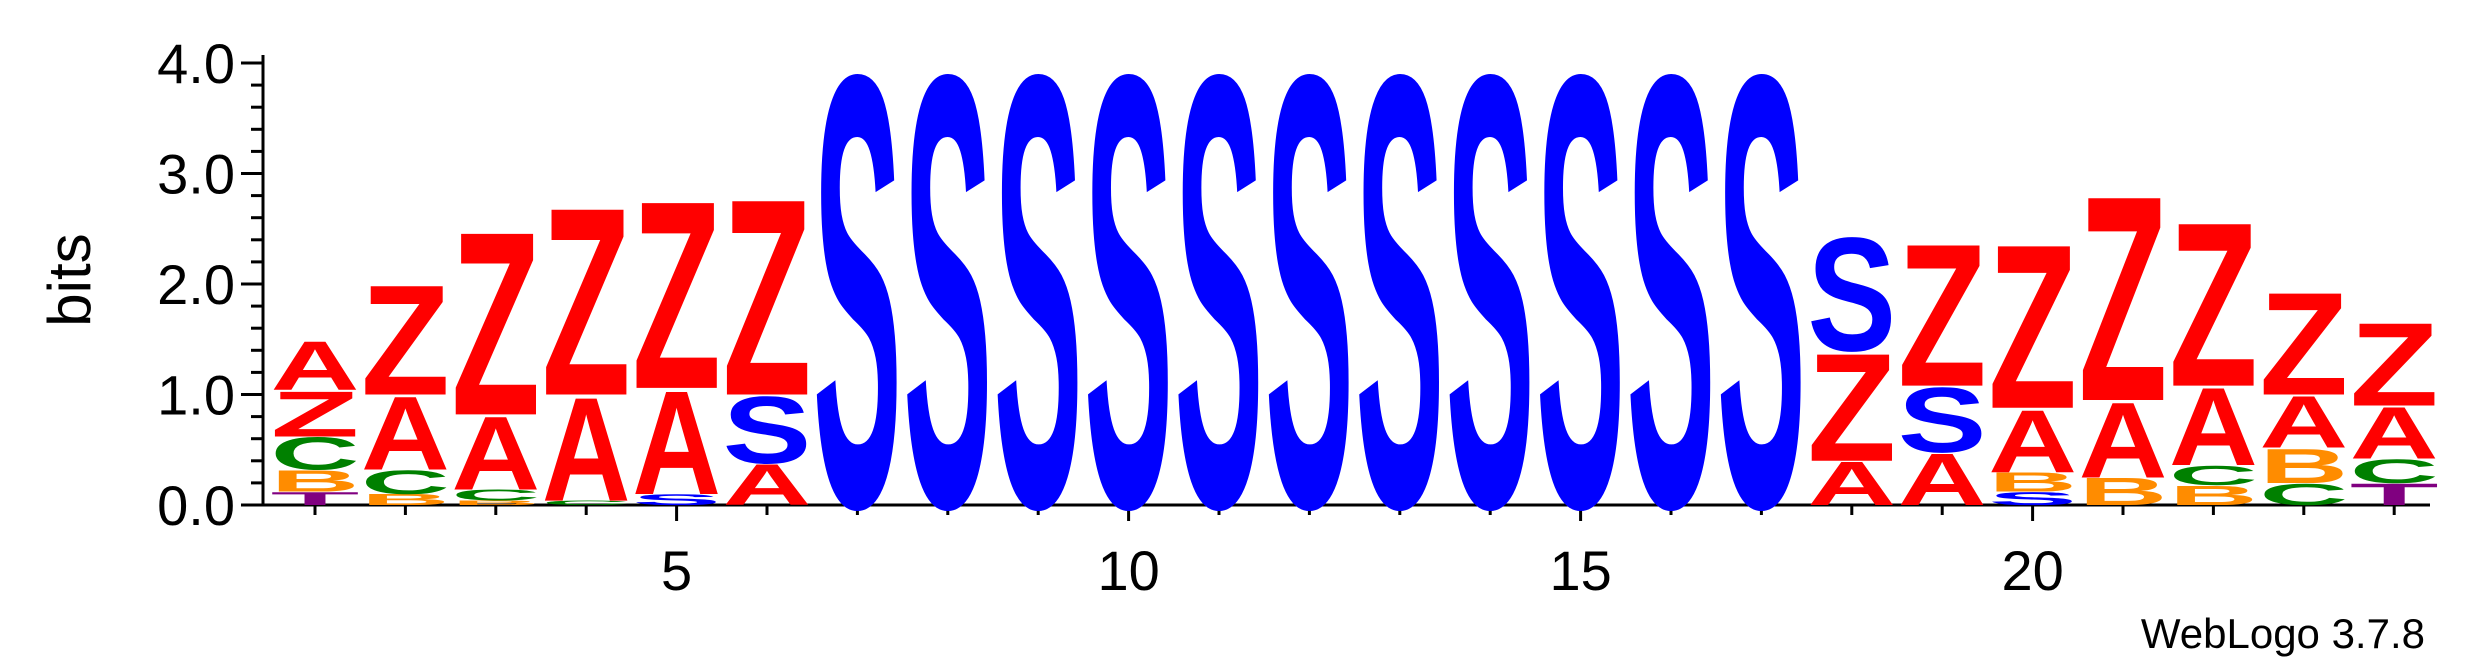 The width and height of the screenshot is (2475, 667). What do you see at coordinates (196, 63) in the screenshot?
I see `y-tick-label: 4.0` at bounding box center [196, 63].